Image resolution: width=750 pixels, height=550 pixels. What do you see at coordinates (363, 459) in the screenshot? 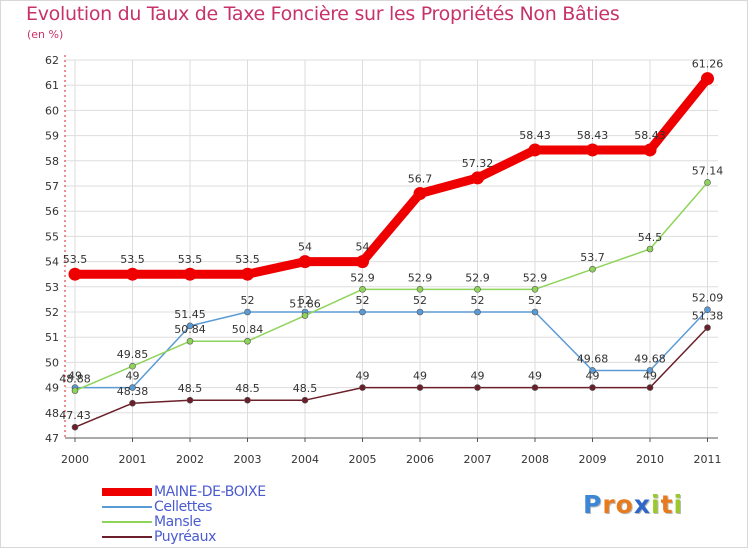
I see `x-tick-label: 2005` at bounding box center [363, 459].